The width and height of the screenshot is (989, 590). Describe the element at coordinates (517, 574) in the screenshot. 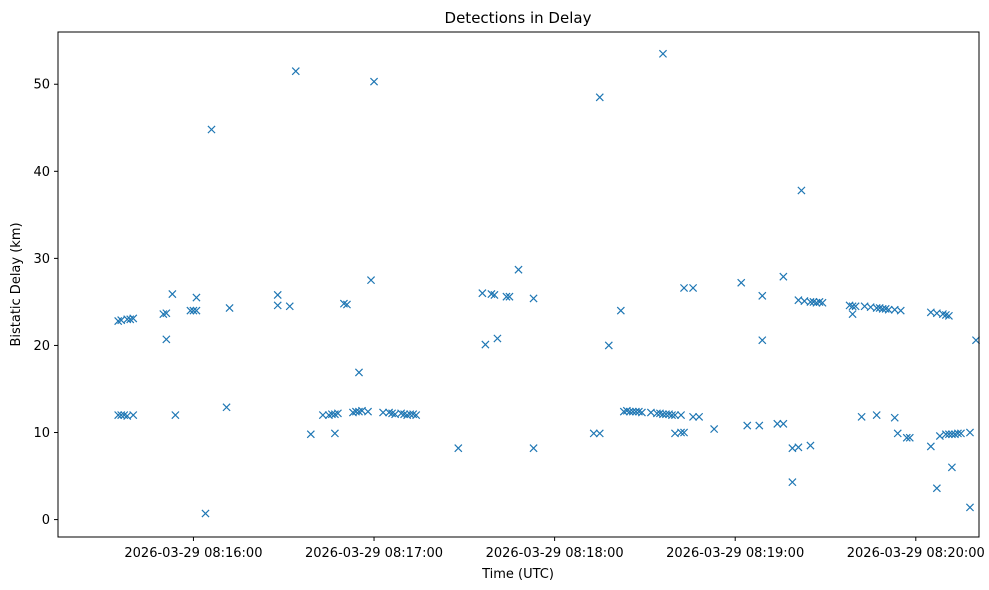

I see `x-axis-label: Time (UTC)` at that location.